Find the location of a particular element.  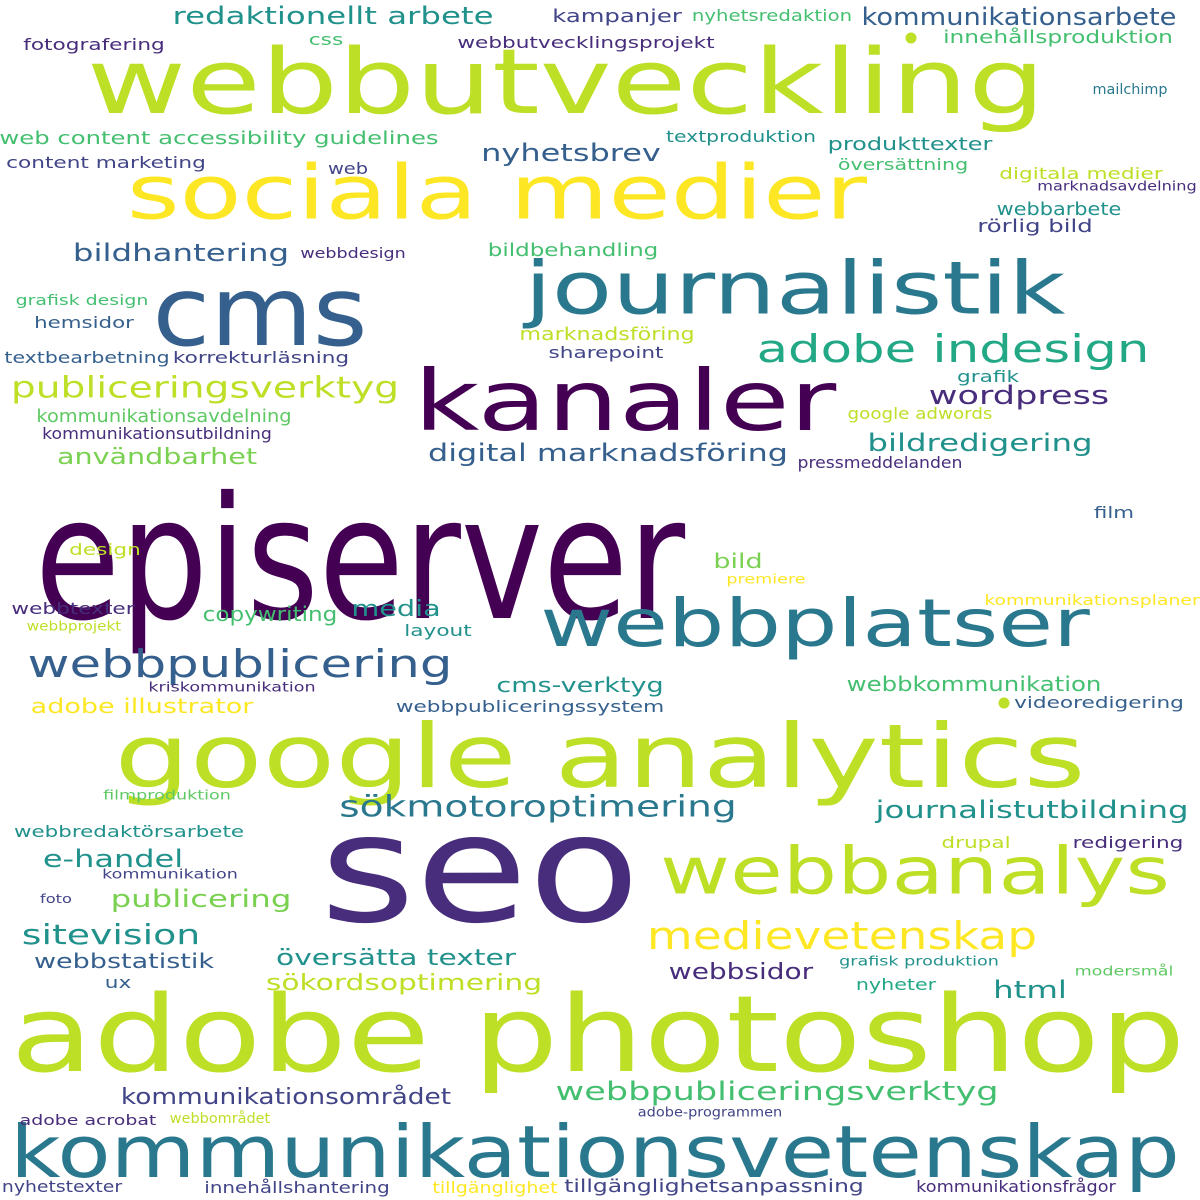

word-design: design is located at coordinates (105, 549).